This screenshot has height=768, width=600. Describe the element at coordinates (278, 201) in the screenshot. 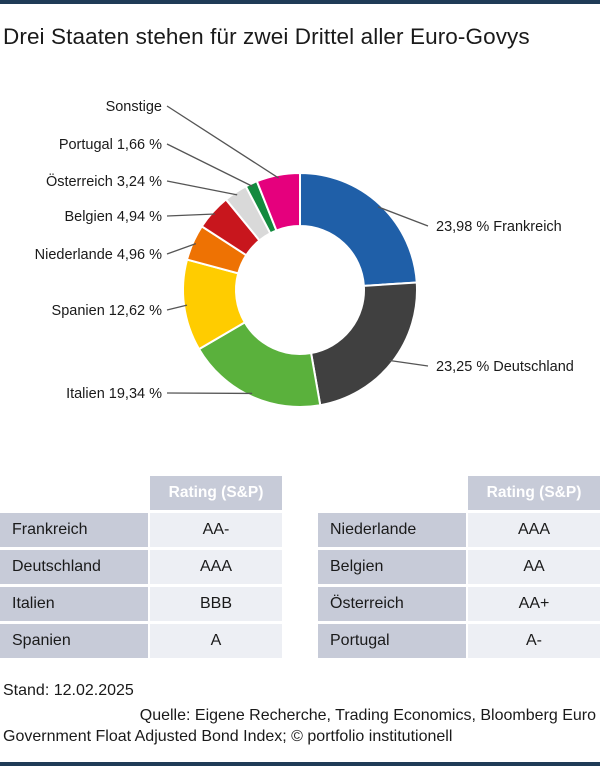

I see `donut-slice-sonstige` at that location.